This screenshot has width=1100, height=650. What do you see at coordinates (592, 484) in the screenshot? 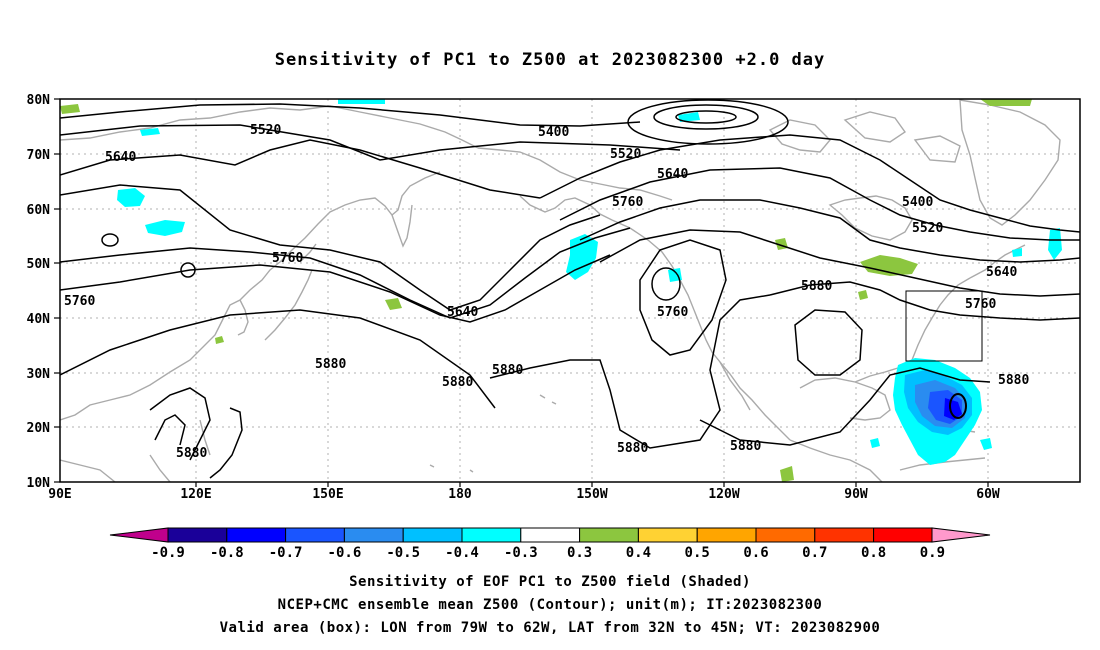
I see `lon-ticks` at bounding box center [592, 484].